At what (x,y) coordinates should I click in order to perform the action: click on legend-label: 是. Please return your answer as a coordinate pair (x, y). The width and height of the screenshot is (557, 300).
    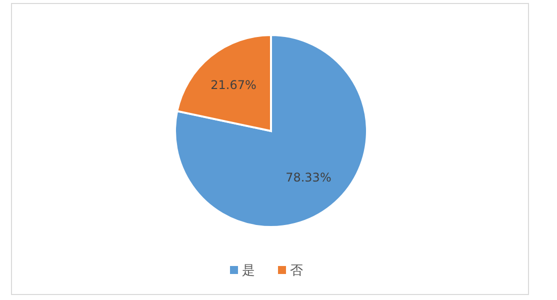
    Looking at the image, I should click on (248, 271).